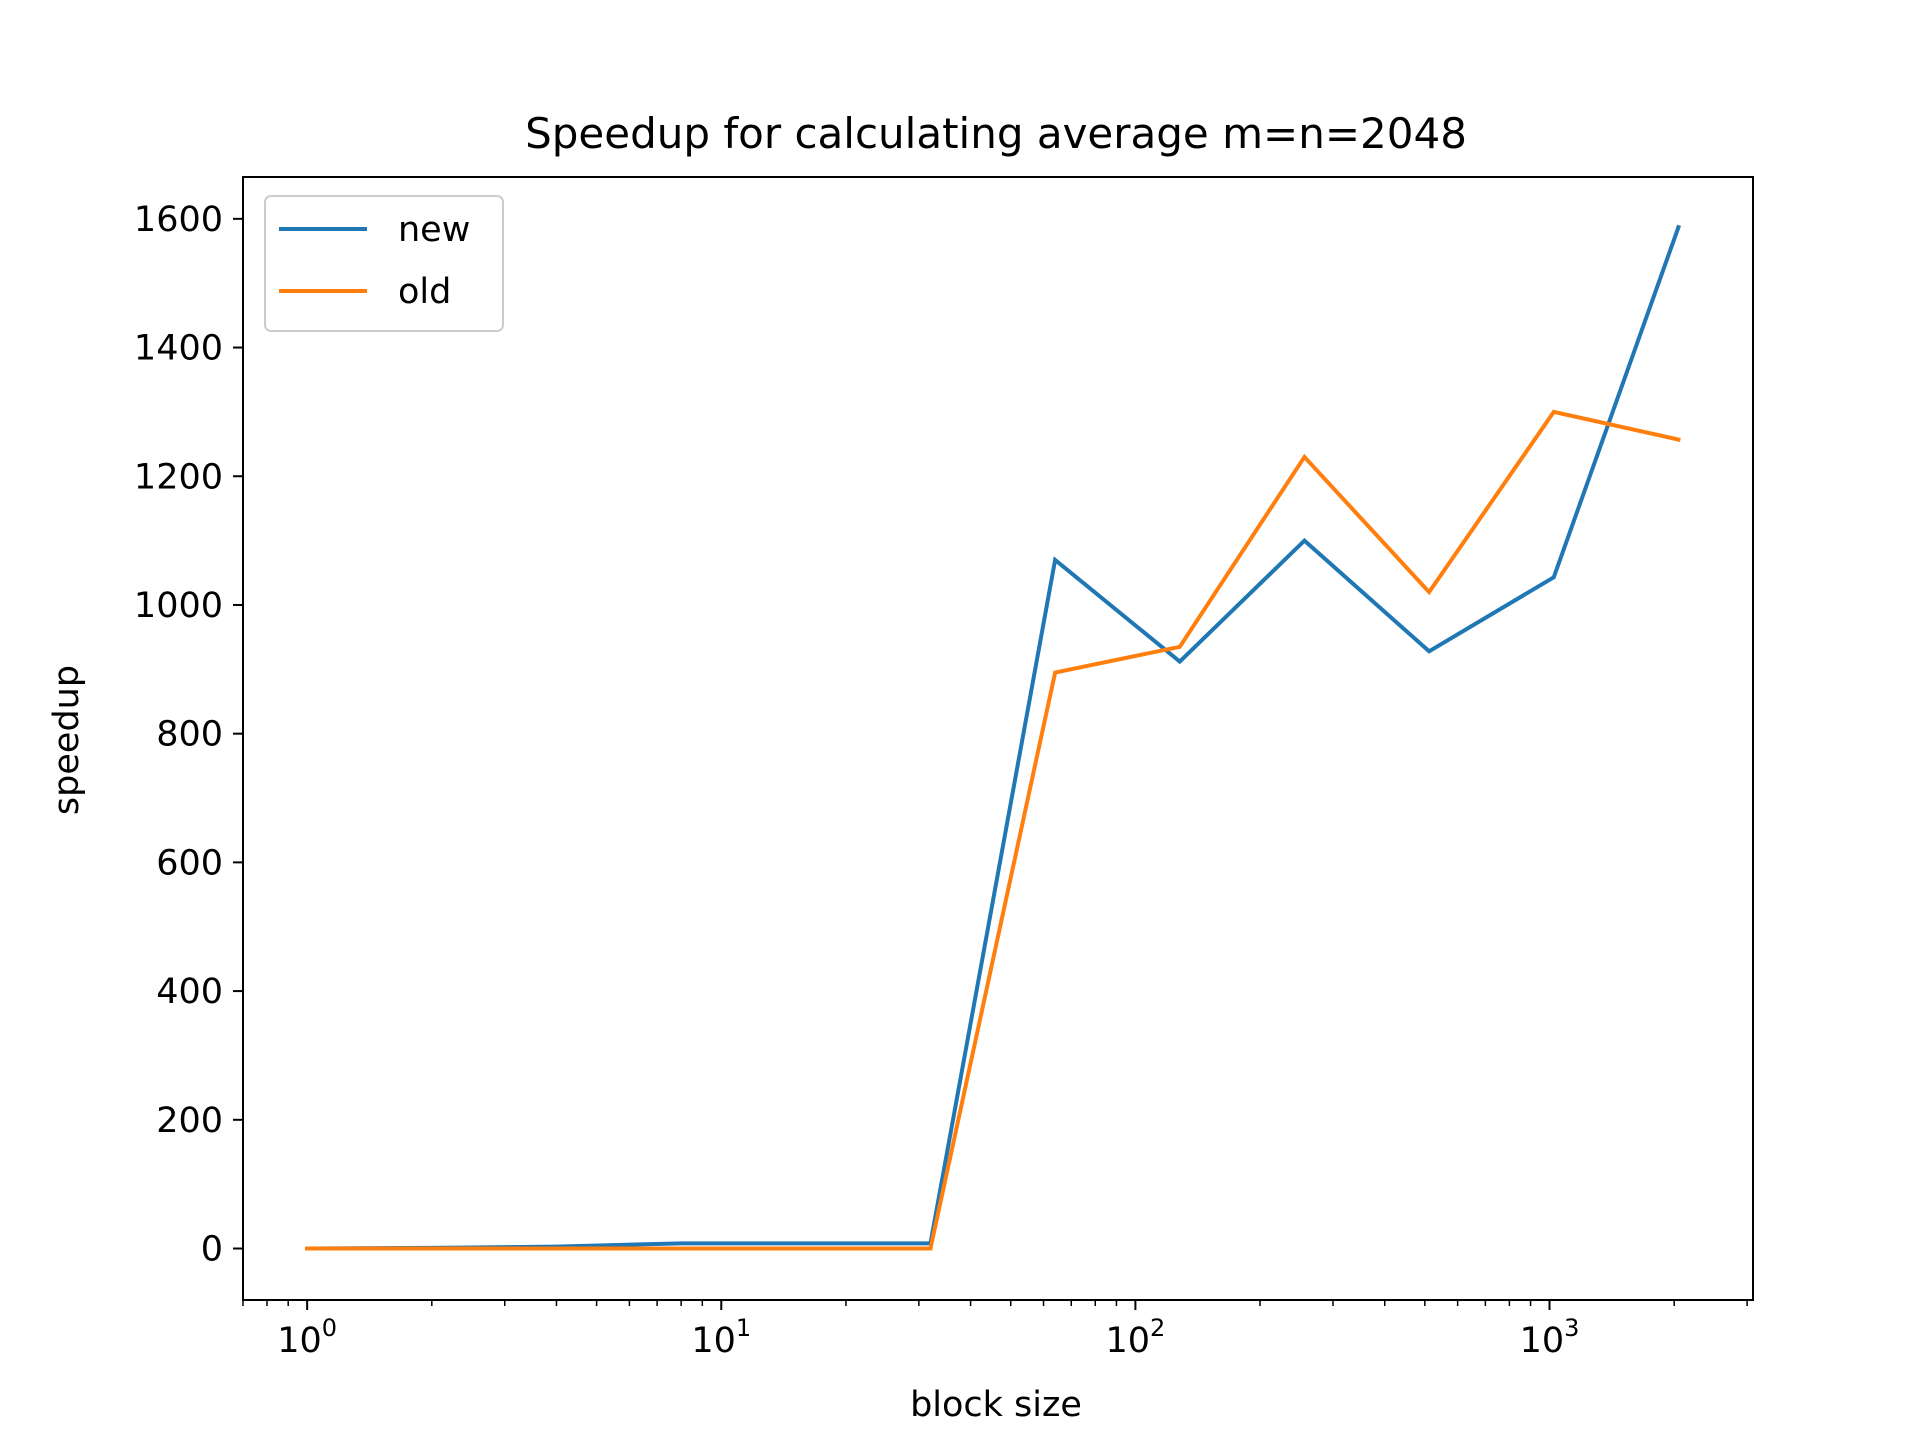 Image resolution: width=1920 pixels, height=1440 pixels. Describe the element at coordinates (67, 740) in the screenshot. I see `y-axis-label: speedup` at that location.